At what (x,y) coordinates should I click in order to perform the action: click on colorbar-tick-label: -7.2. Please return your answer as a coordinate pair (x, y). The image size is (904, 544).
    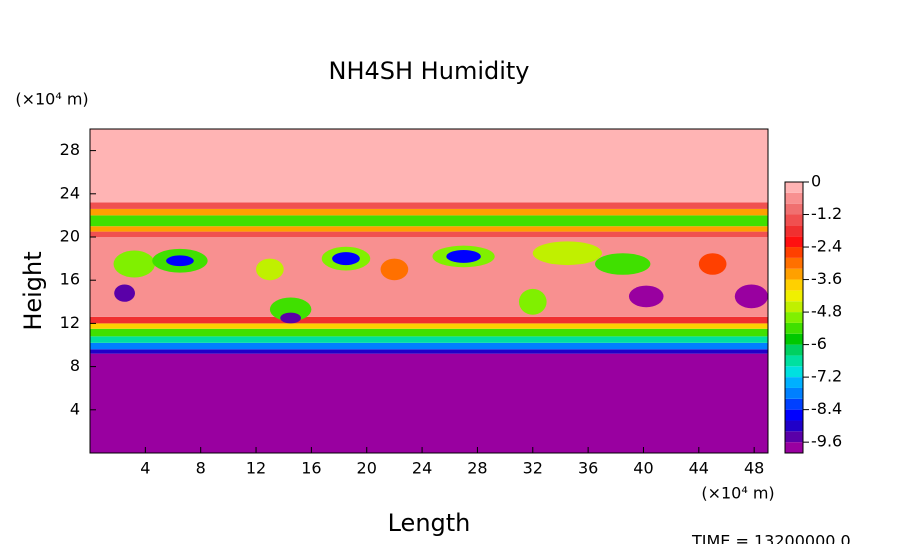
    Looking at the image, I should click on (826, 376).